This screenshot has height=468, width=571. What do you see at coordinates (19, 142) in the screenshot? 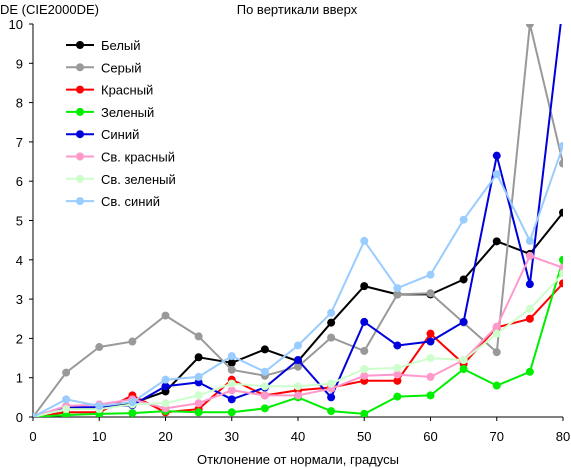
I see `y-tick-label: 7` at bounding box center [19, 142].